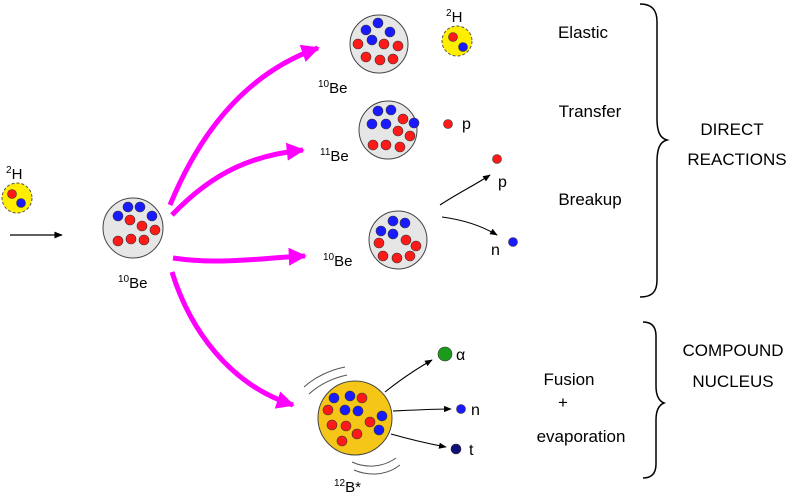 Image resolution: width=803 pixels, height=499 pixels. I want to click on evaporation-products: α n t, so click(432, 402).